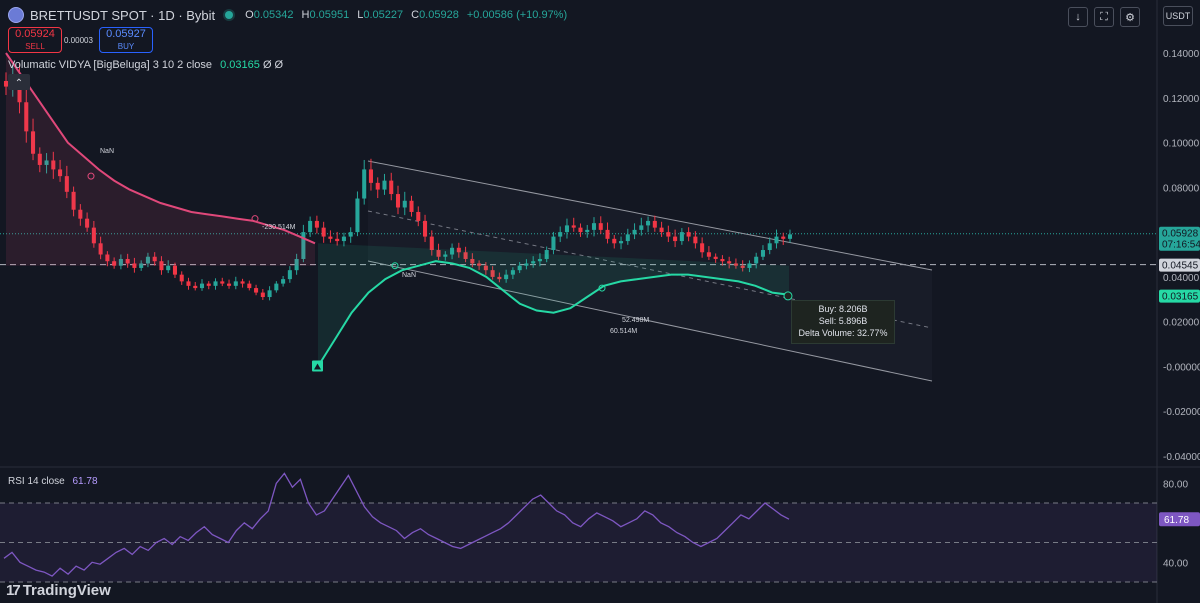  Describe the element at coordinates (123, 15) in the screenshot. I see `symbol-title: BRETTUSDT SPOT · 1D · Bybit` at that location.